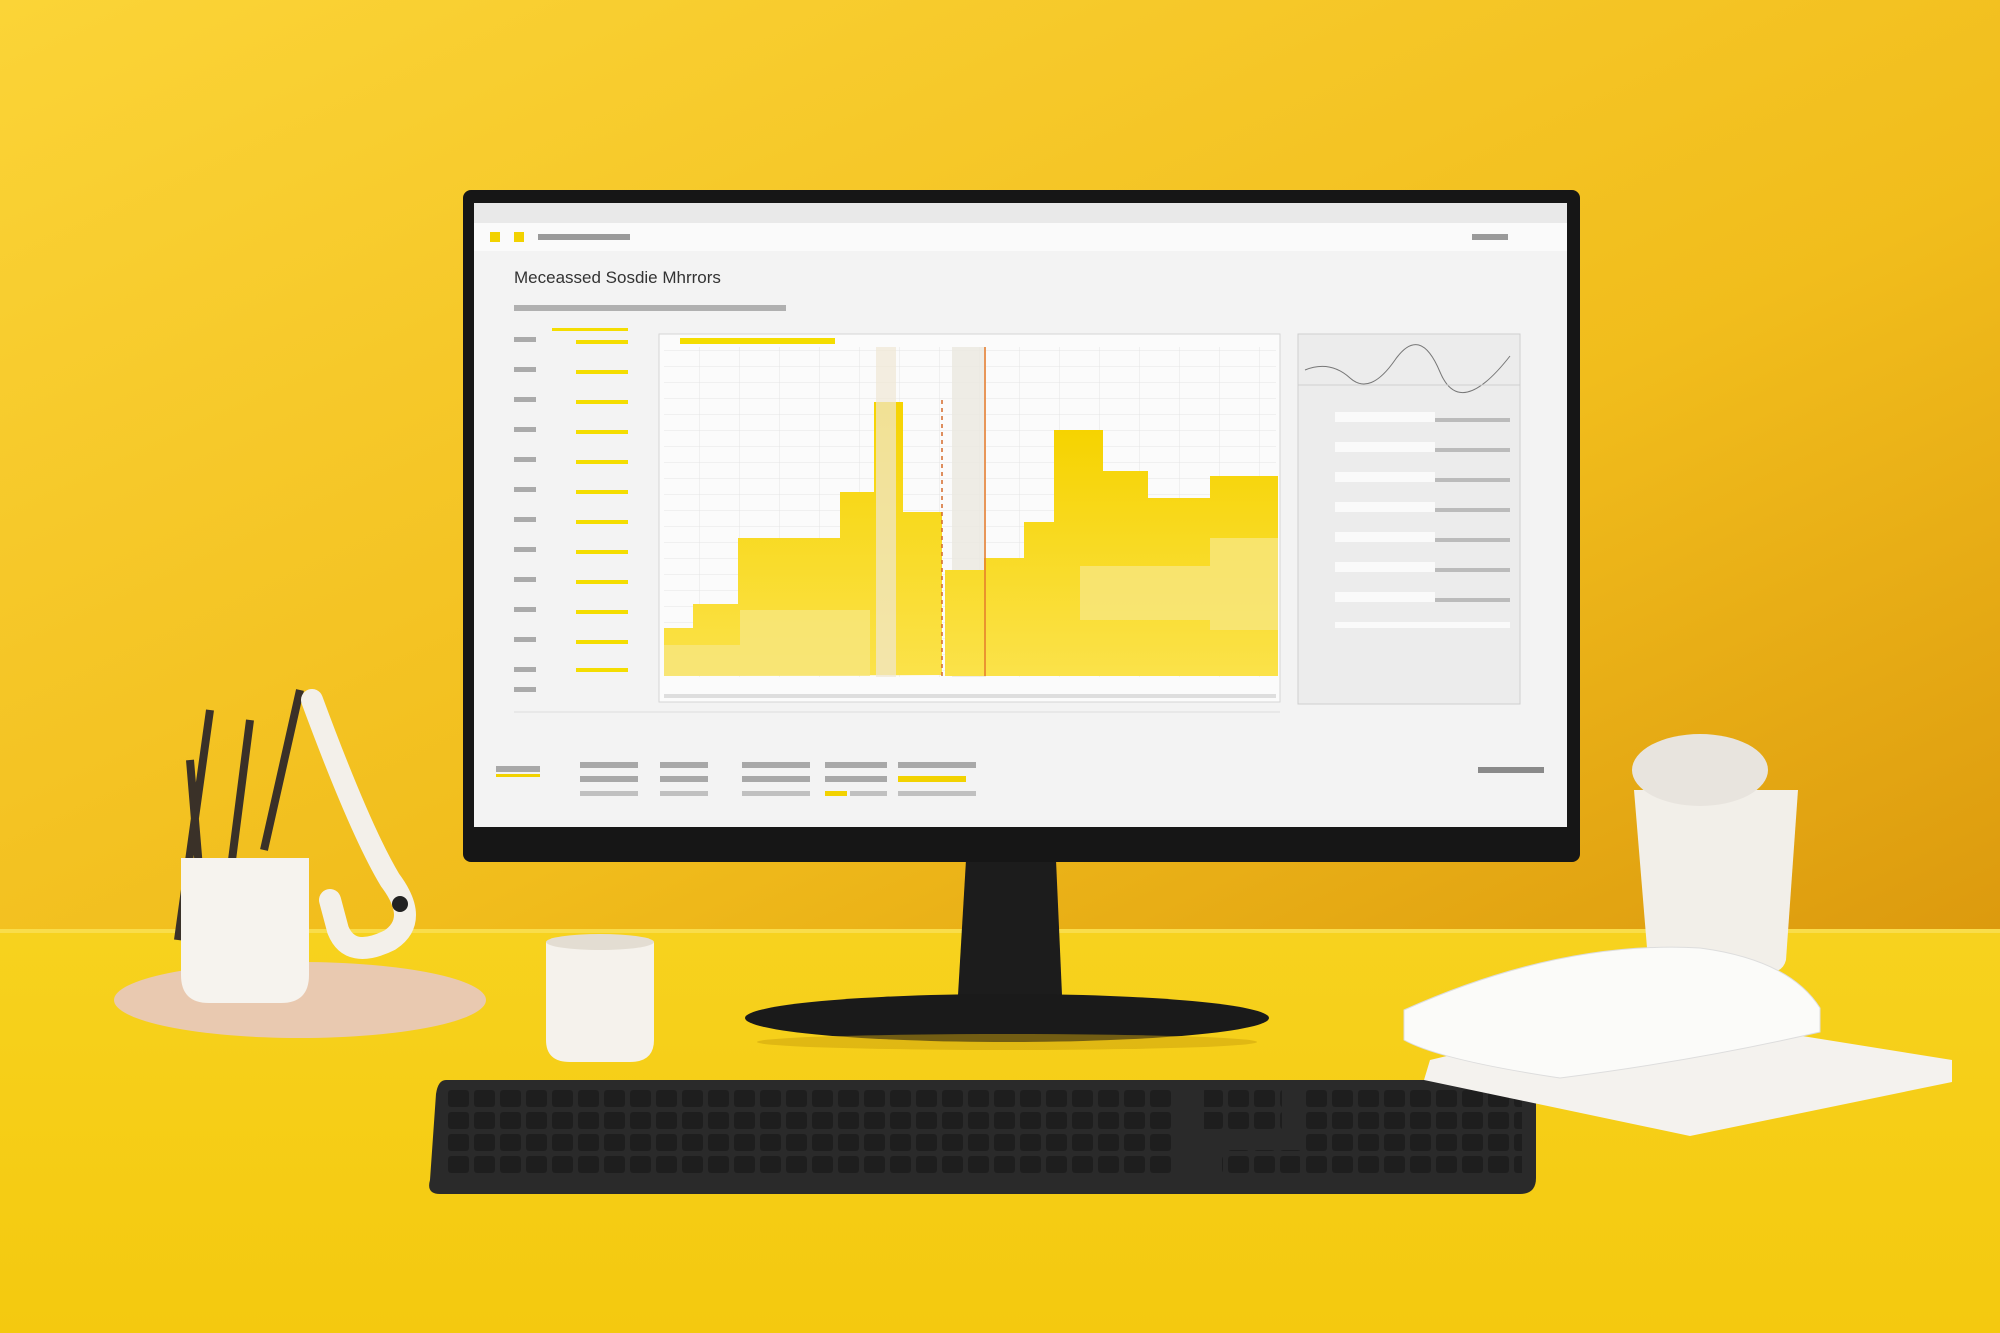 The image size is (2000, 1333). I want to click on chart-legend-bar, so click(757, 341).